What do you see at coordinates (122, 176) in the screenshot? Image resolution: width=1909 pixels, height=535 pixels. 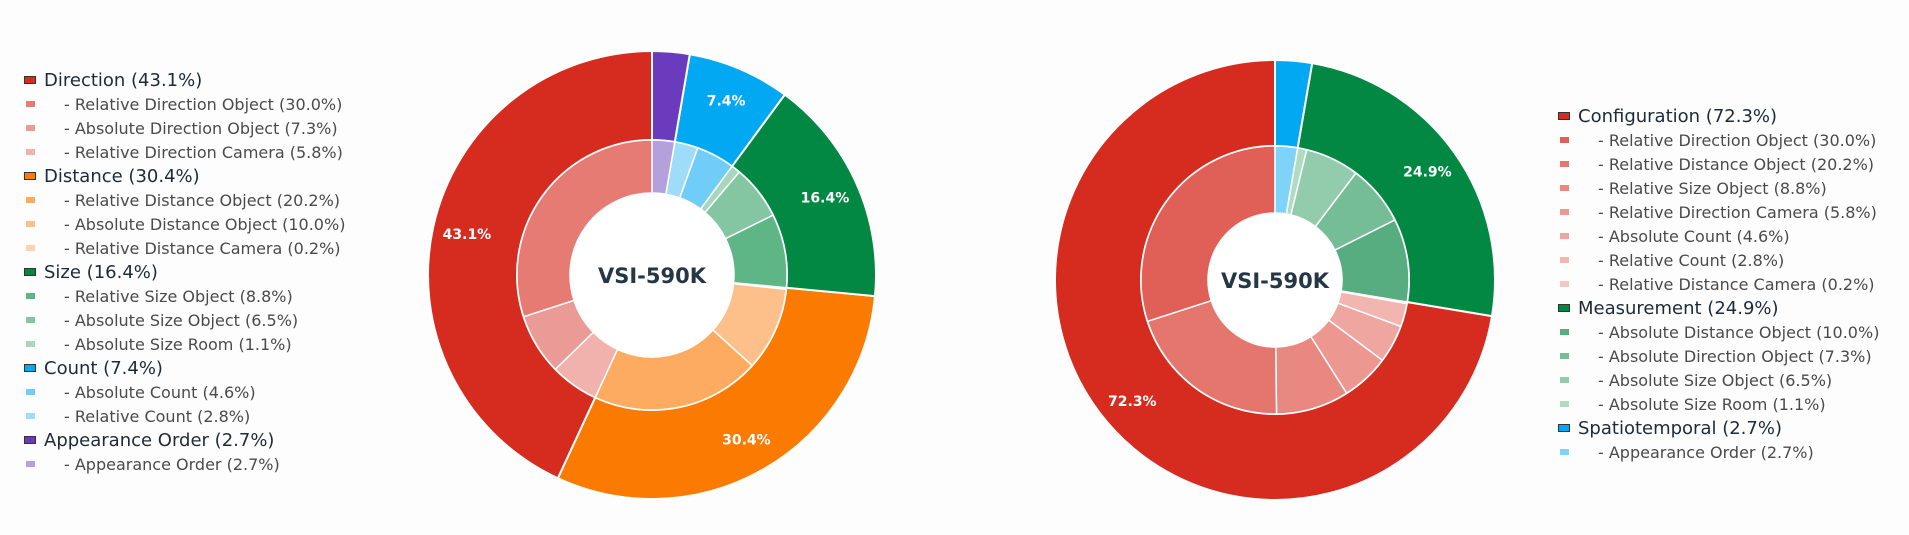 I see `legend-label: Distance (30.4%)` at bounding box center [122, 176].